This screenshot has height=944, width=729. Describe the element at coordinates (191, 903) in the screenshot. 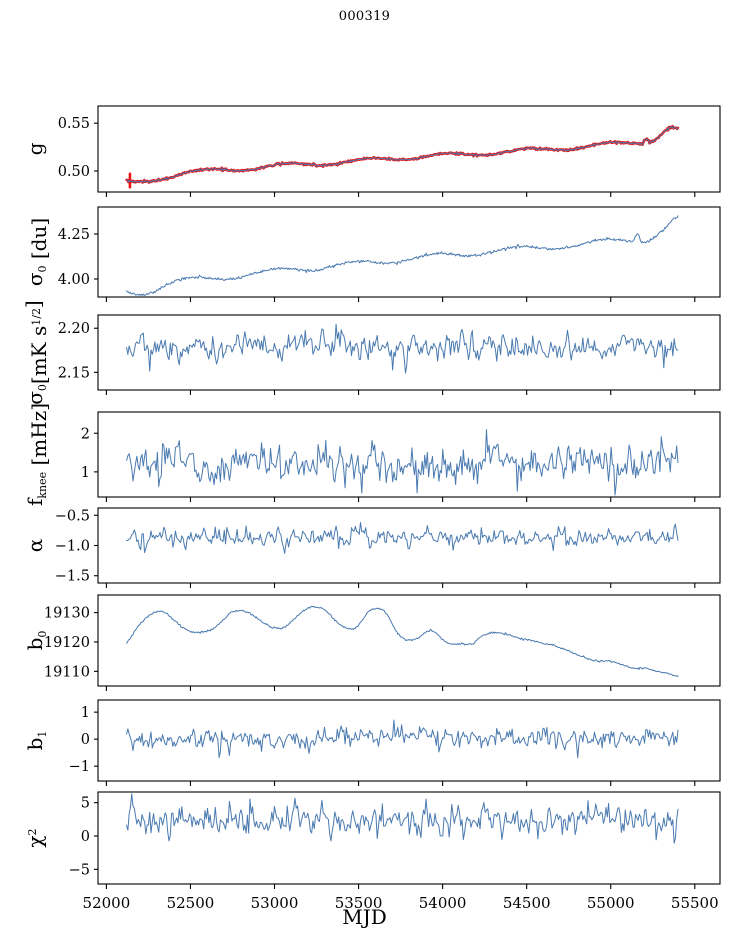

I see `x-tick-label: 52500` at that location.